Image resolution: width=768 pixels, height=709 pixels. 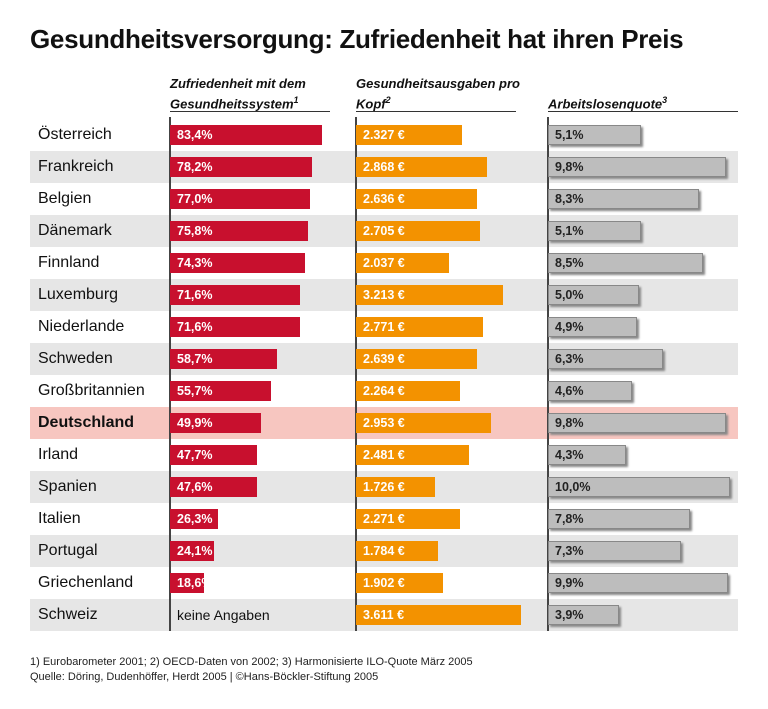 I want to click on series-name: Zufriedenheit mit dem Gesundheitssystem, so click(x=238, y=94).